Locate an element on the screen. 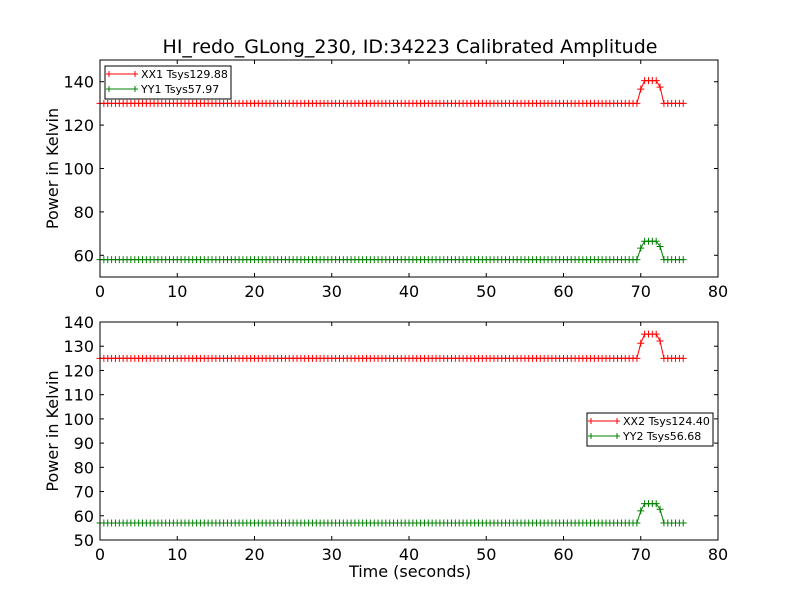 This screenshot has width=800, height=600. legend-label: XX1 Tsys129.88 is located at coordinates (184, 74).